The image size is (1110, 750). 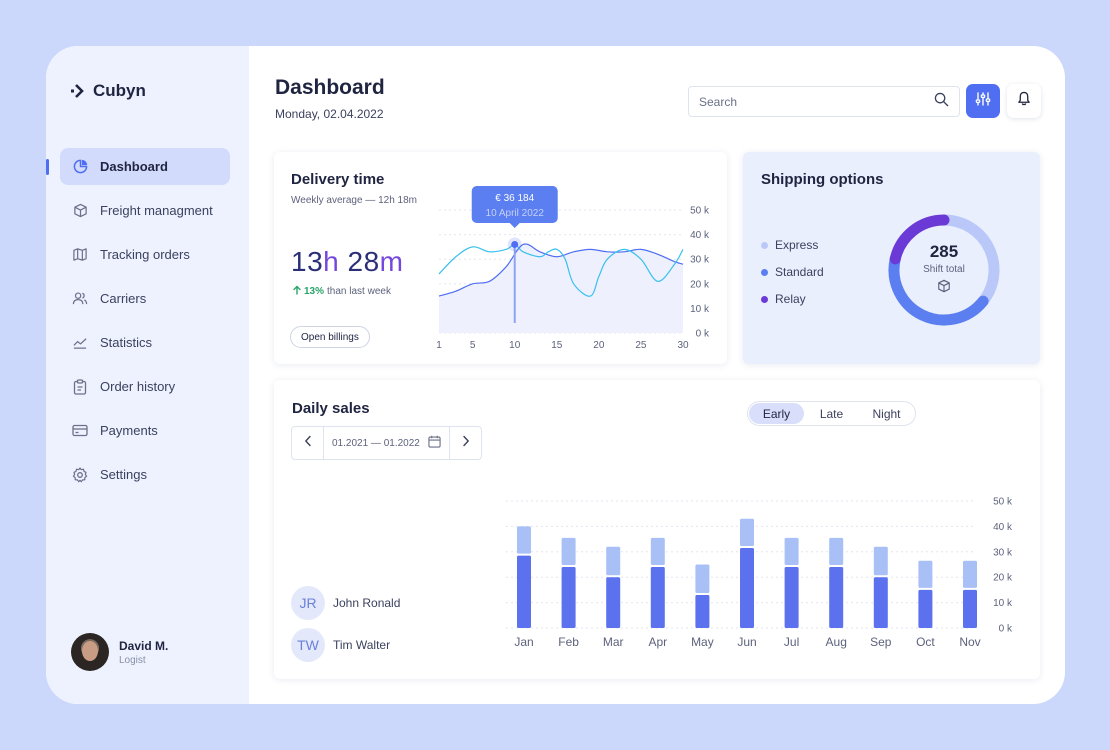 What do you see at coordinates (363, 261) in the screenshot?
I see `minutes-value: 28` at bounding box center [363, 261].